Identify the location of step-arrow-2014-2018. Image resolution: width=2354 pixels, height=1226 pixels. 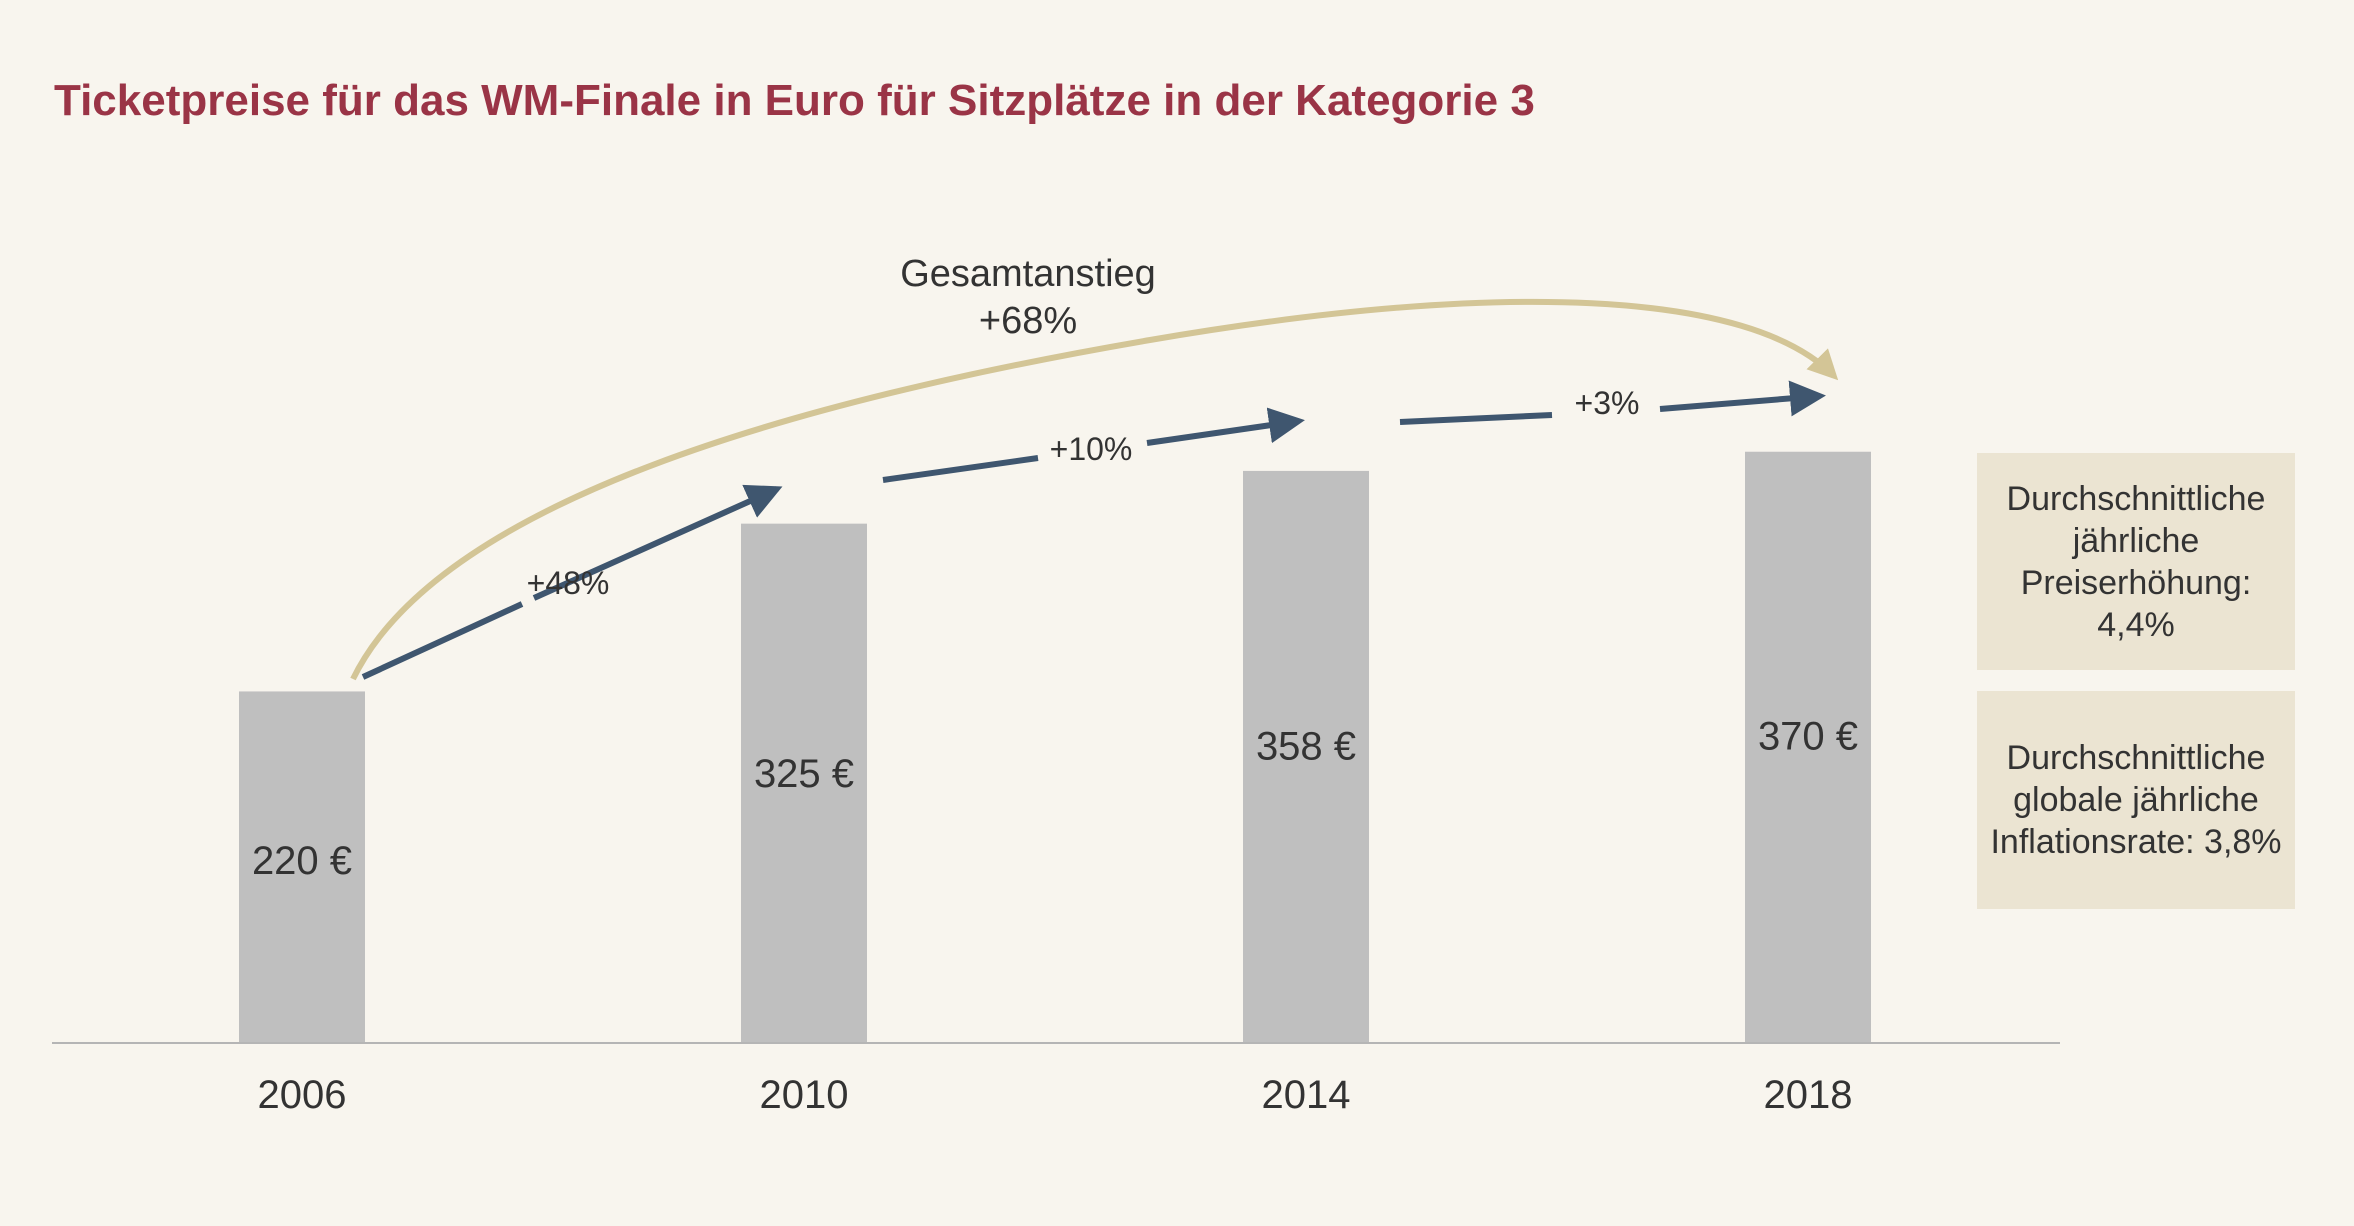
(1609, 409).